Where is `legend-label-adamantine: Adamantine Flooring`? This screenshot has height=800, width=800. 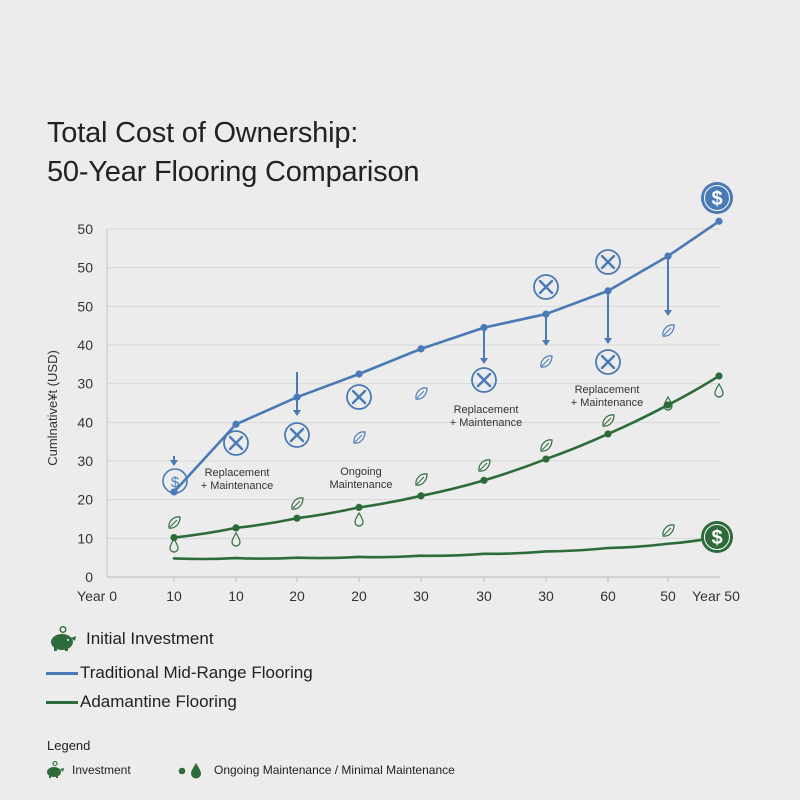
legend-label-adamantine: Adamantine Flooring is located at coordinates (158, 701).